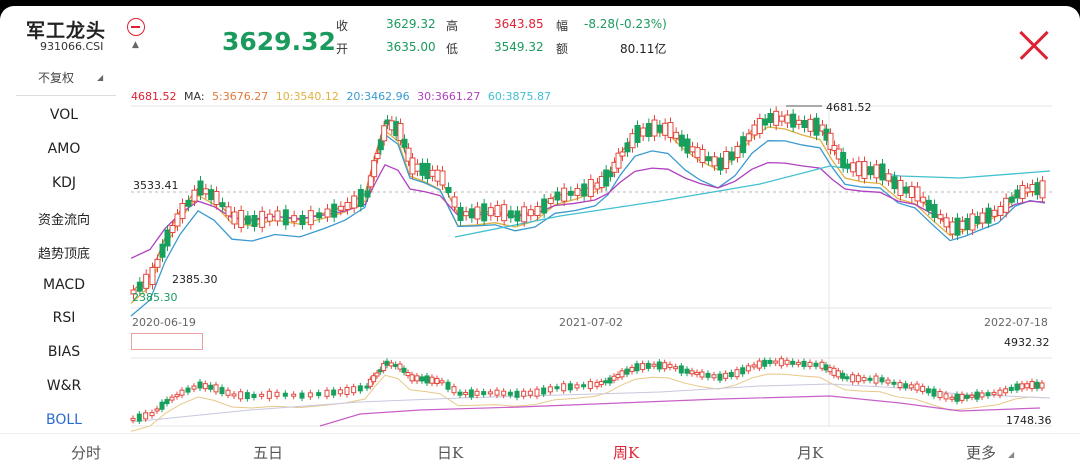 The image size is (1080, 466). Describe the element at coordinates (519, 24) in the screenshot. I see `quote-value-high: 3643.85` at that location.